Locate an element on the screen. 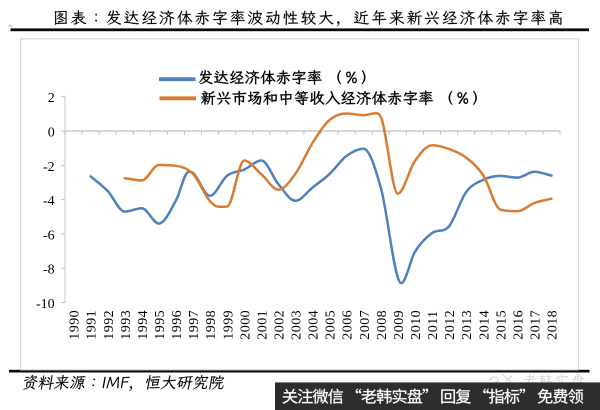 This screenshot has width=600, height=410. svg-text: -4 is located at coordinates (49, 201).